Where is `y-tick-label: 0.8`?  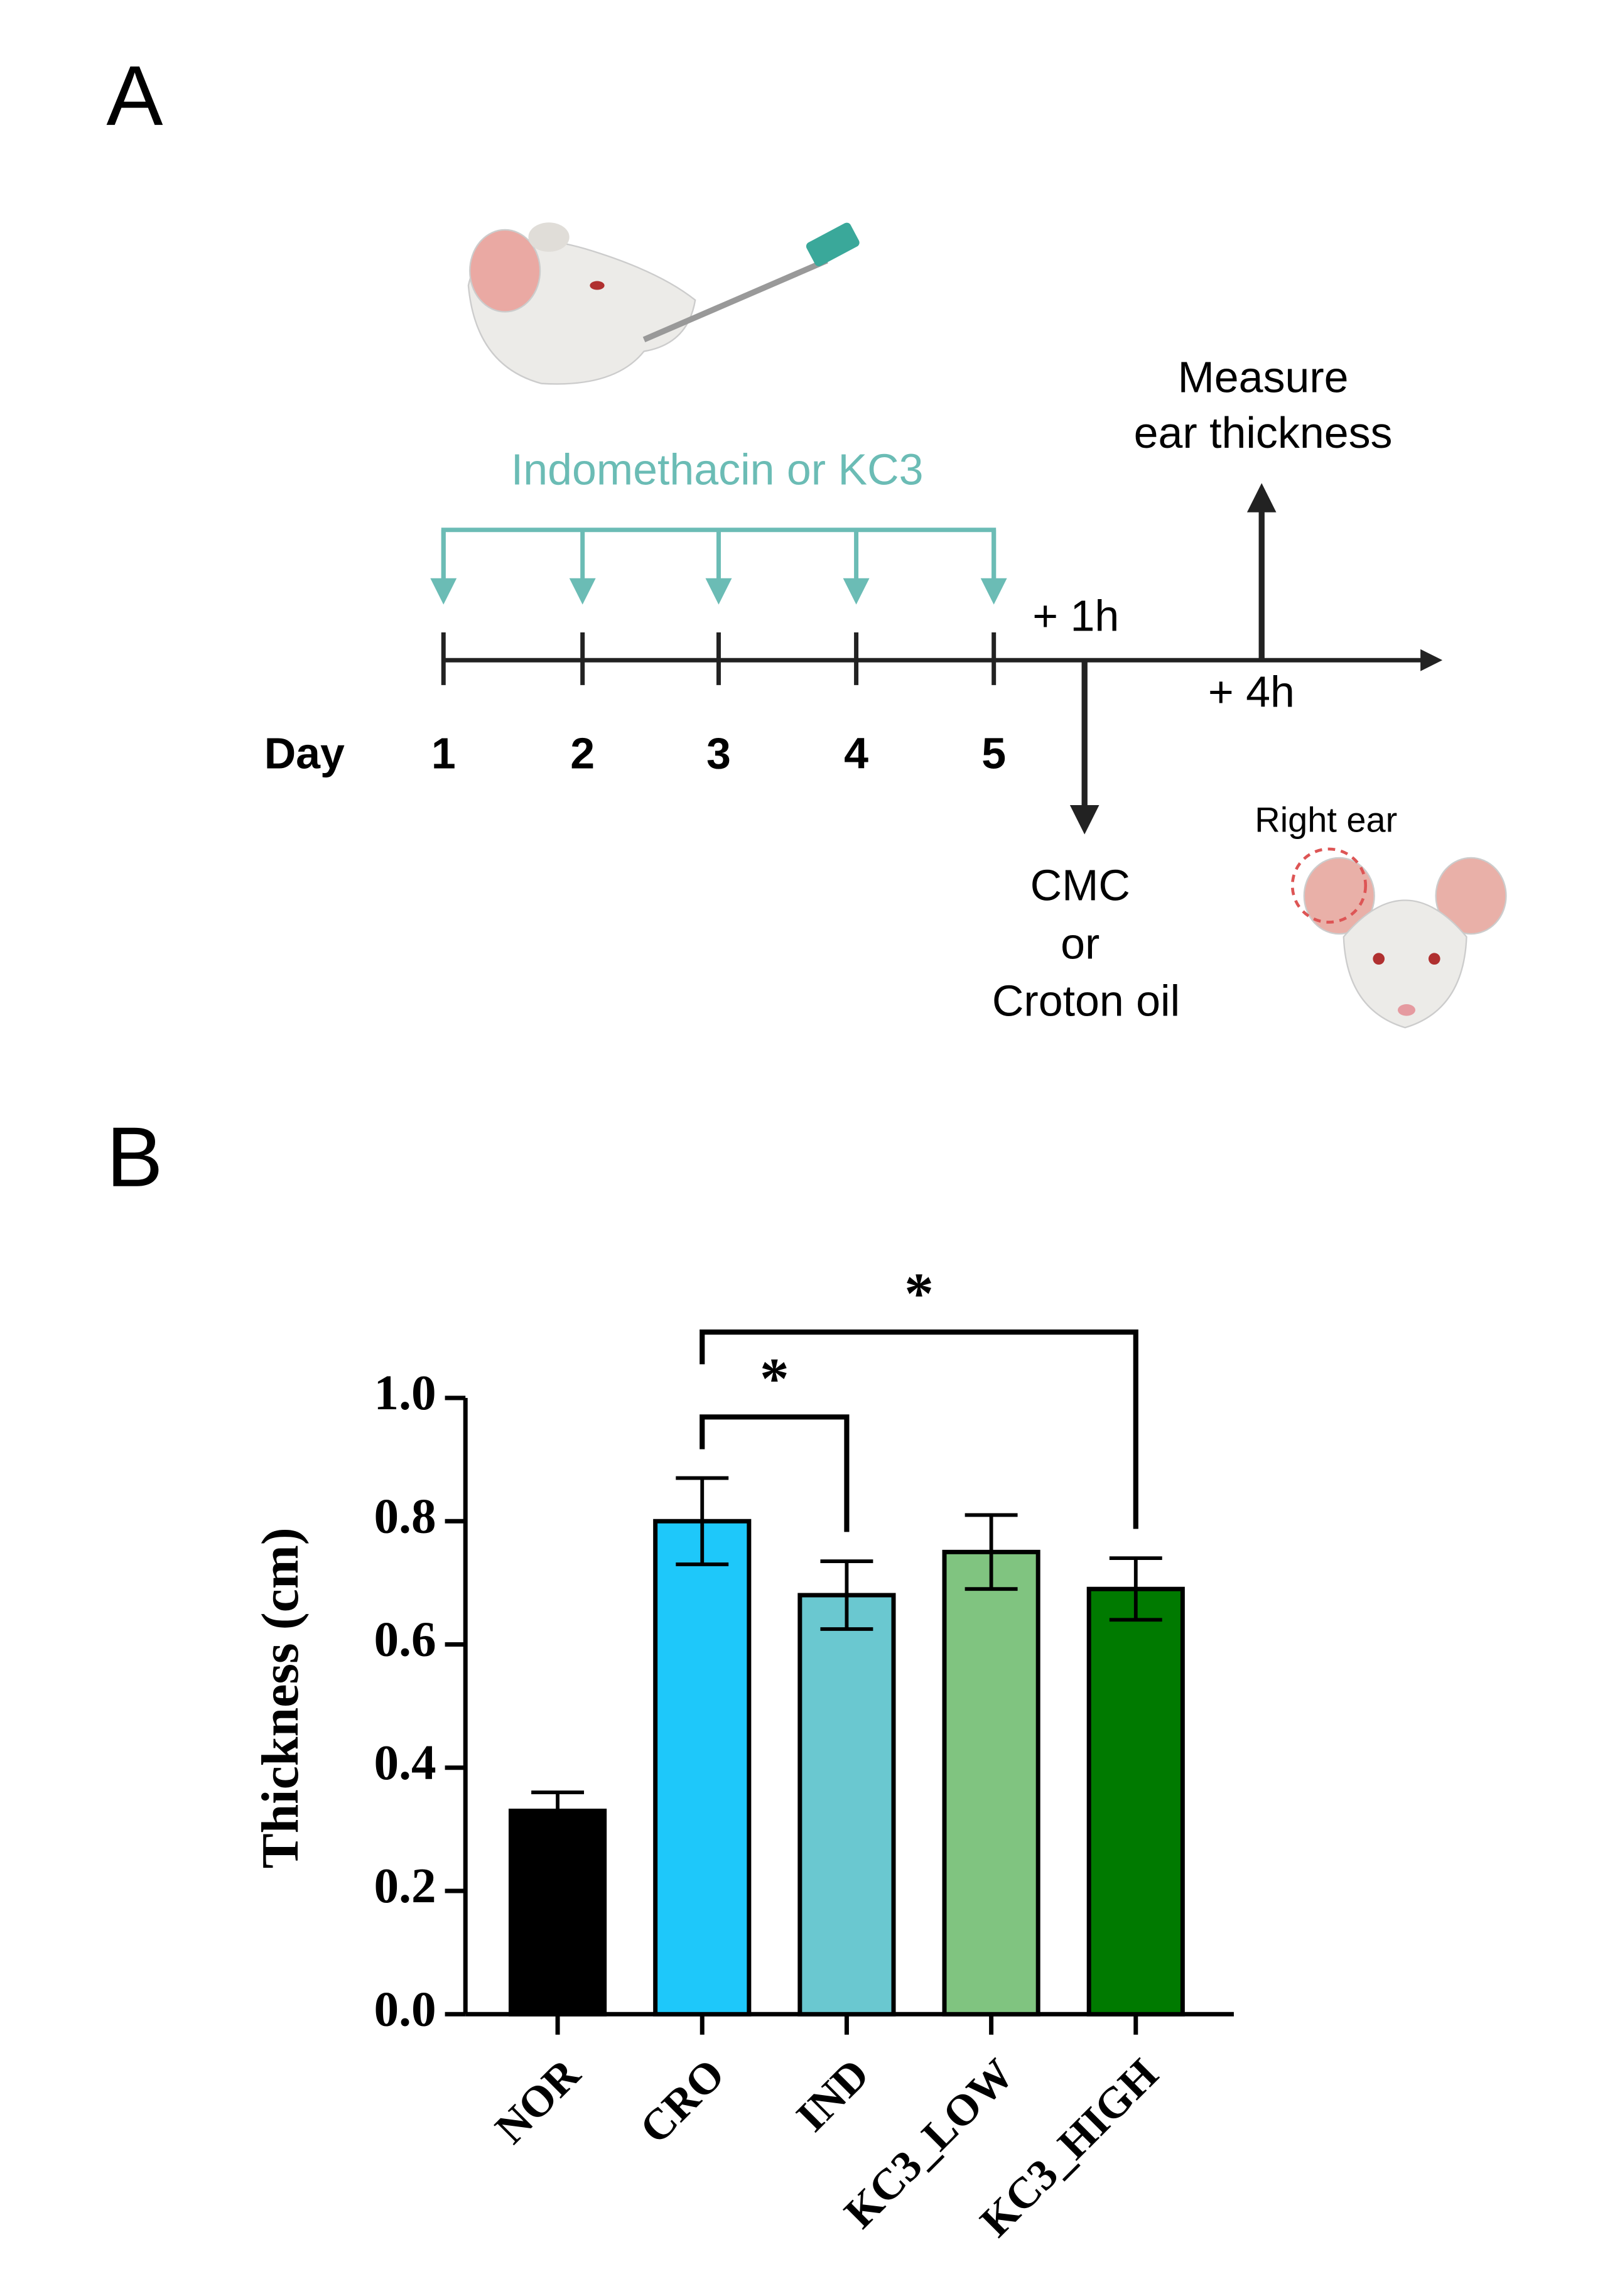 y-tick-label: 0.8 is located at coordinates (405, 1516).